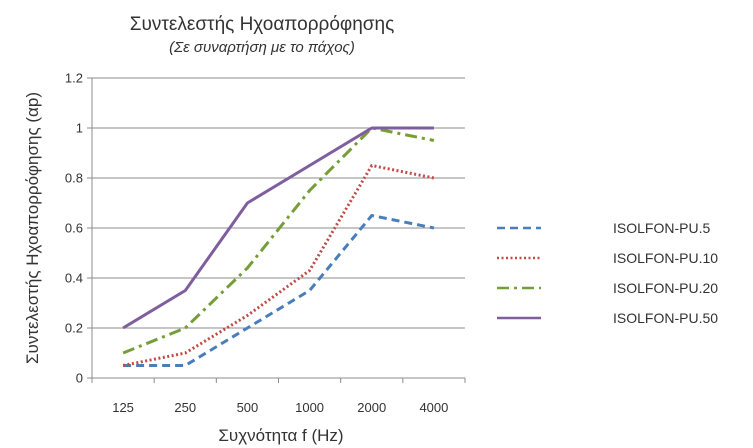 The height and width of the screenshot is (448, 753). Describe the element at coordinates (185, 407) in the screenshot. I see `x-tick-label: 250` at that location.